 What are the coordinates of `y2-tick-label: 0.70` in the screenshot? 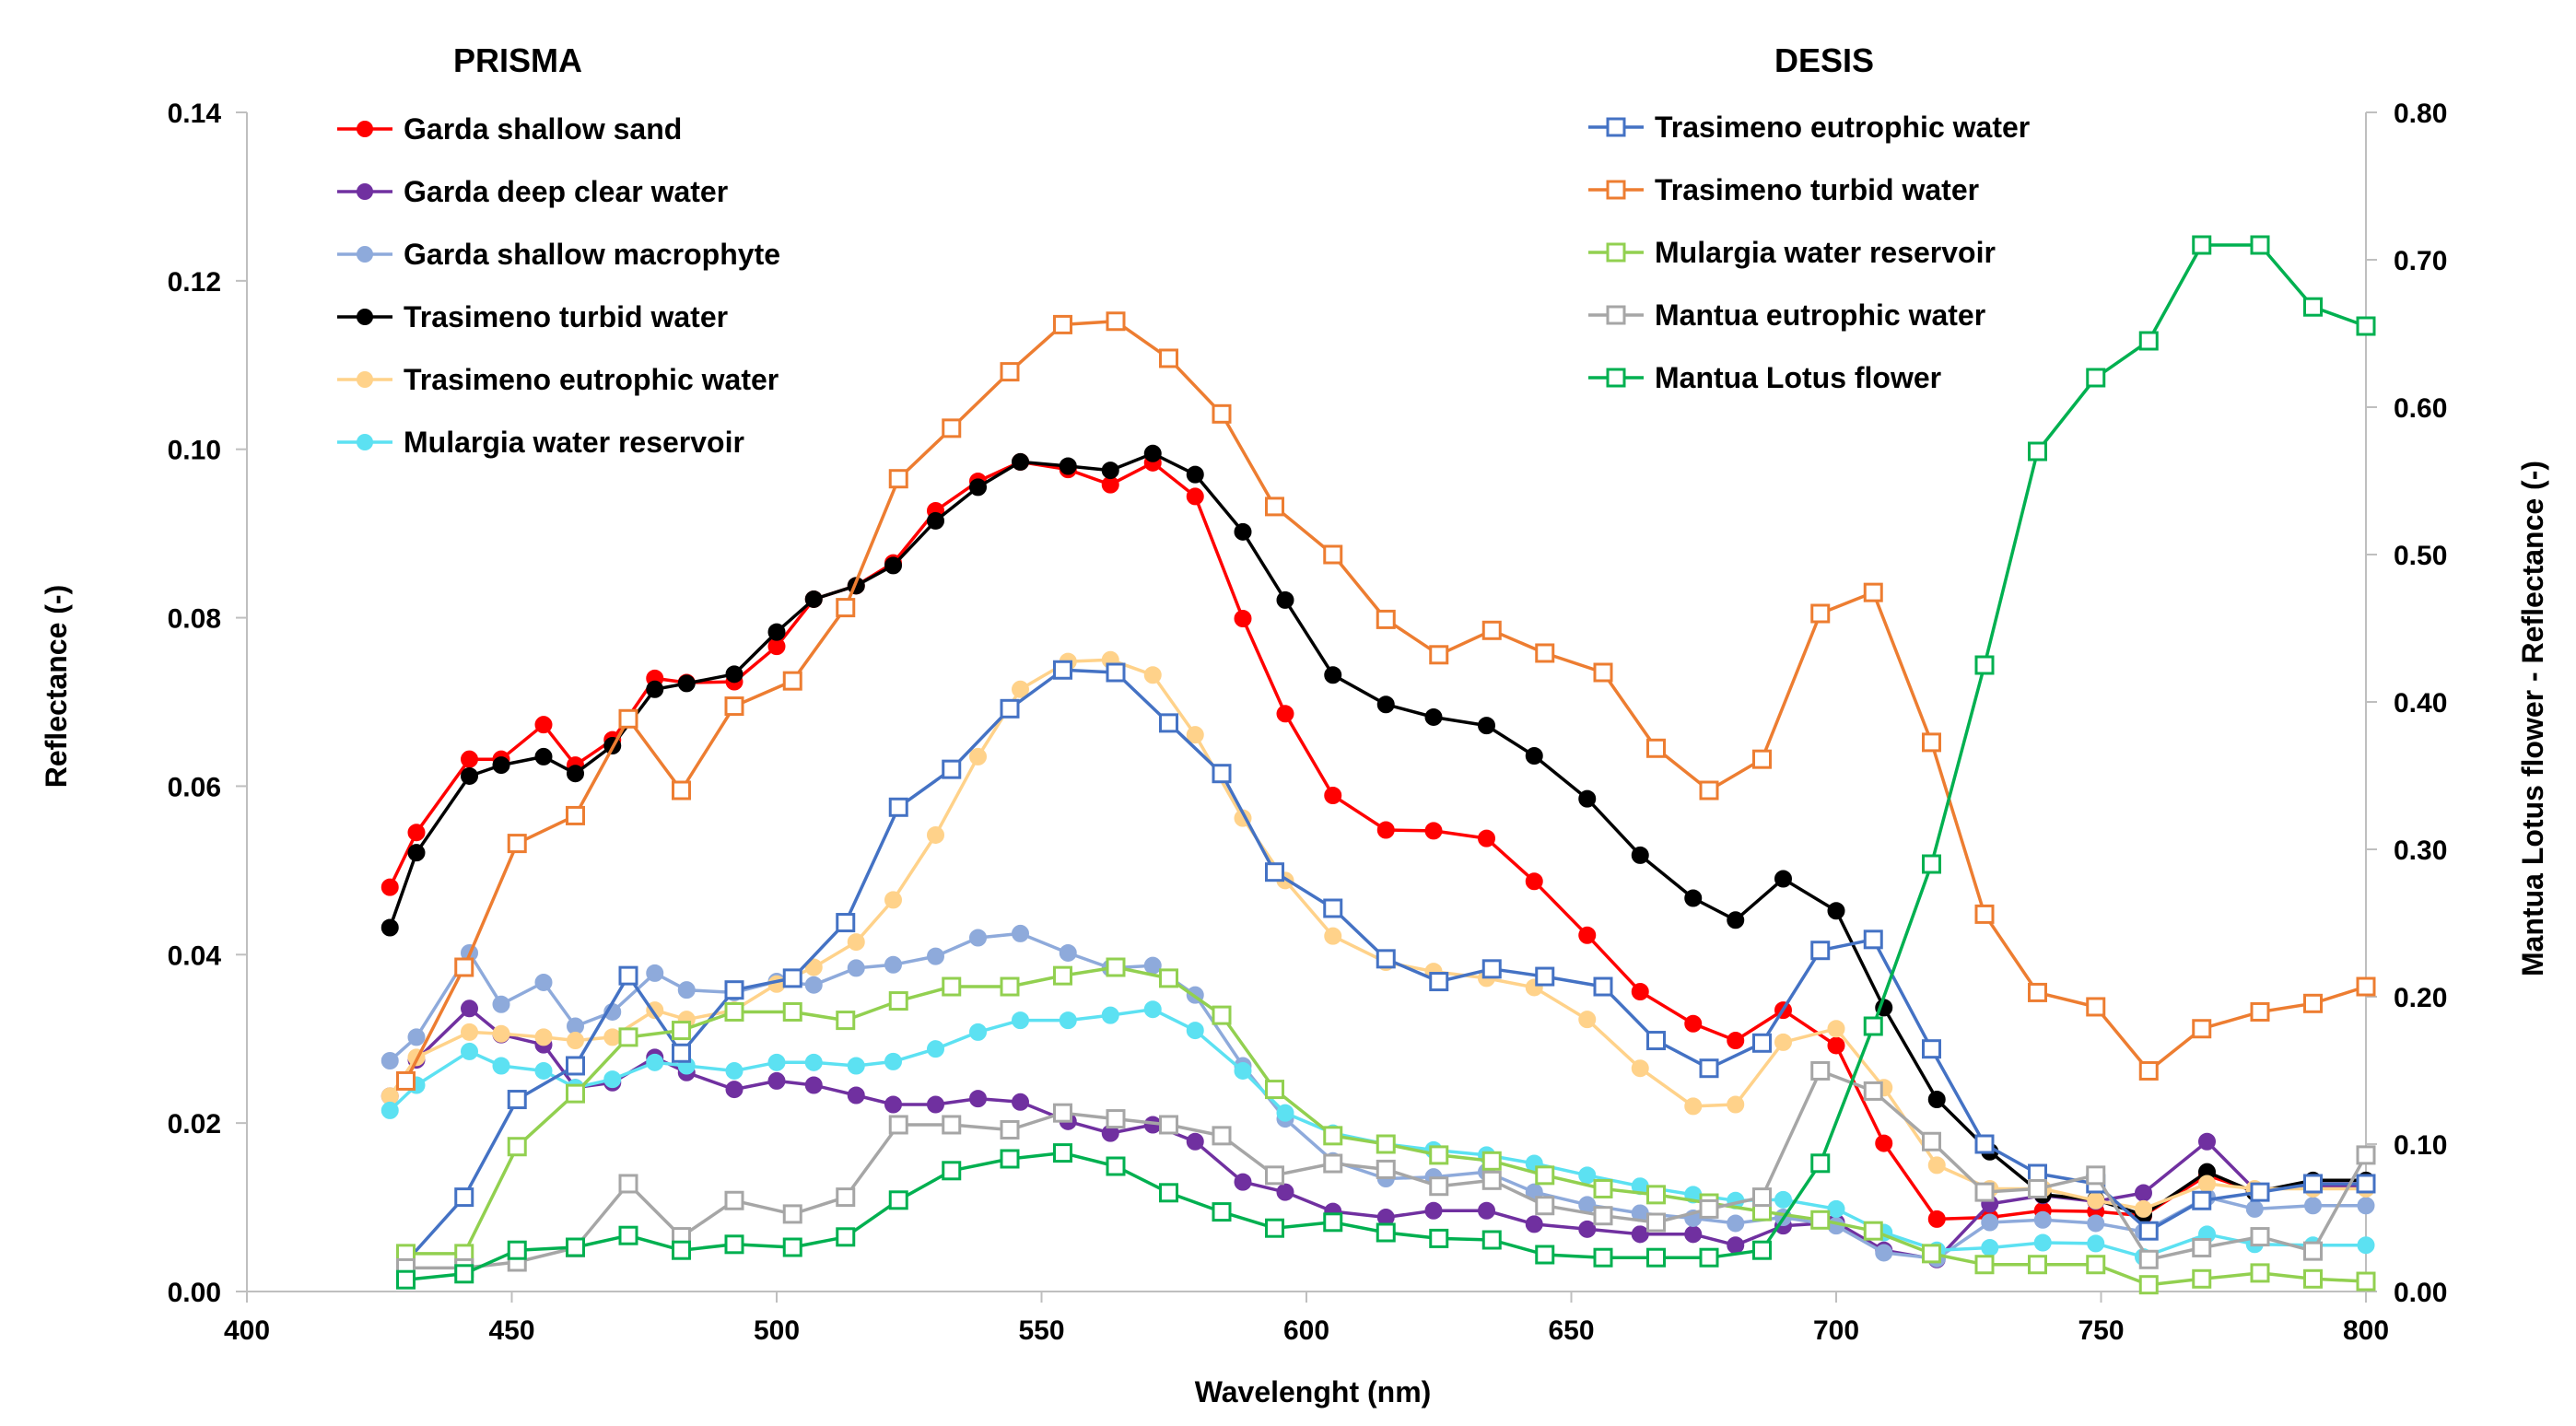 It's located at (2420, 261).